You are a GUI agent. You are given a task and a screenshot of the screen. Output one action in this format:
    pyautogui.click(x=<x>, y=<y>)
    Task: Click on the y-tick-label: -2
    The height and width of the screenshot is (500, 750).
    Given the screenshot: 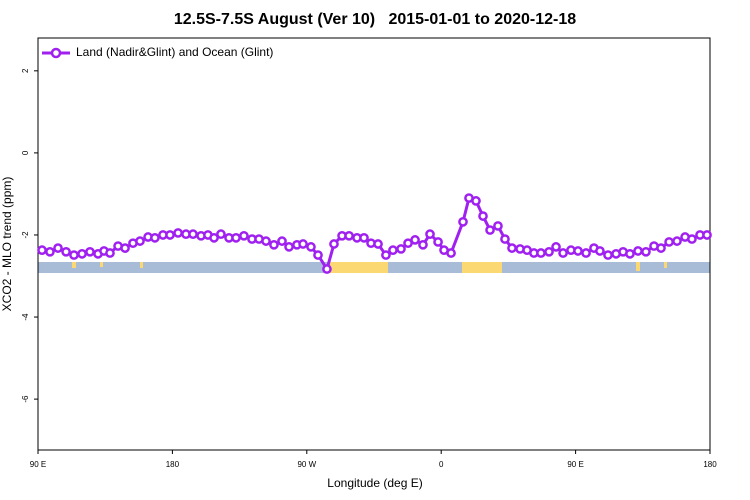 What is the action you would take?
    pyautogui.click(x=25, y=235)
    